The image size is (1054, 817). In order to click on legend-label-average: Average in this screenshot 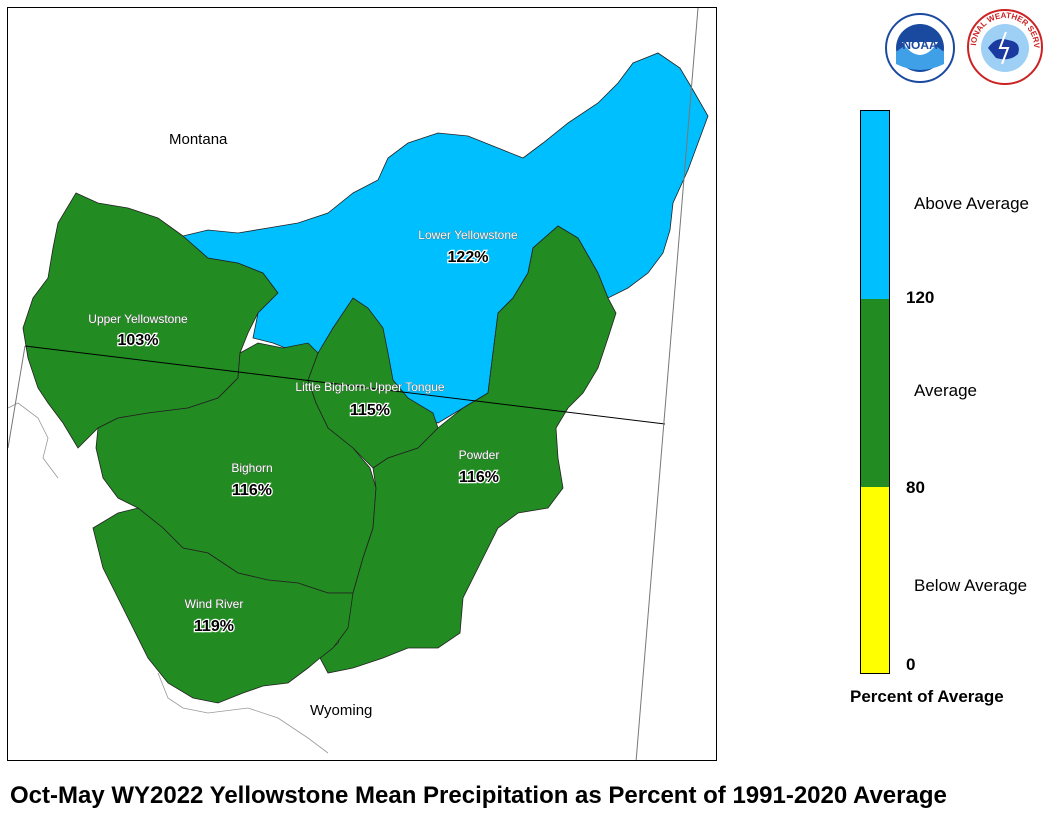, I will do `click(946, 390)`.